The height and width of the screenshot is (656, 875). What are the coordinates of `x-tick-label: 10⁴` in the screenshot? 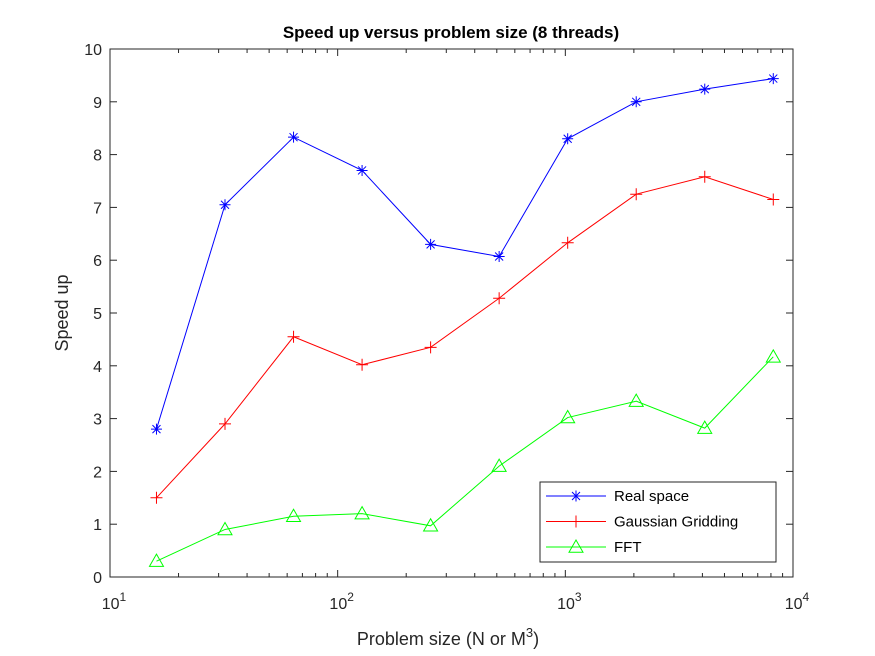 It's located at (797, 601).